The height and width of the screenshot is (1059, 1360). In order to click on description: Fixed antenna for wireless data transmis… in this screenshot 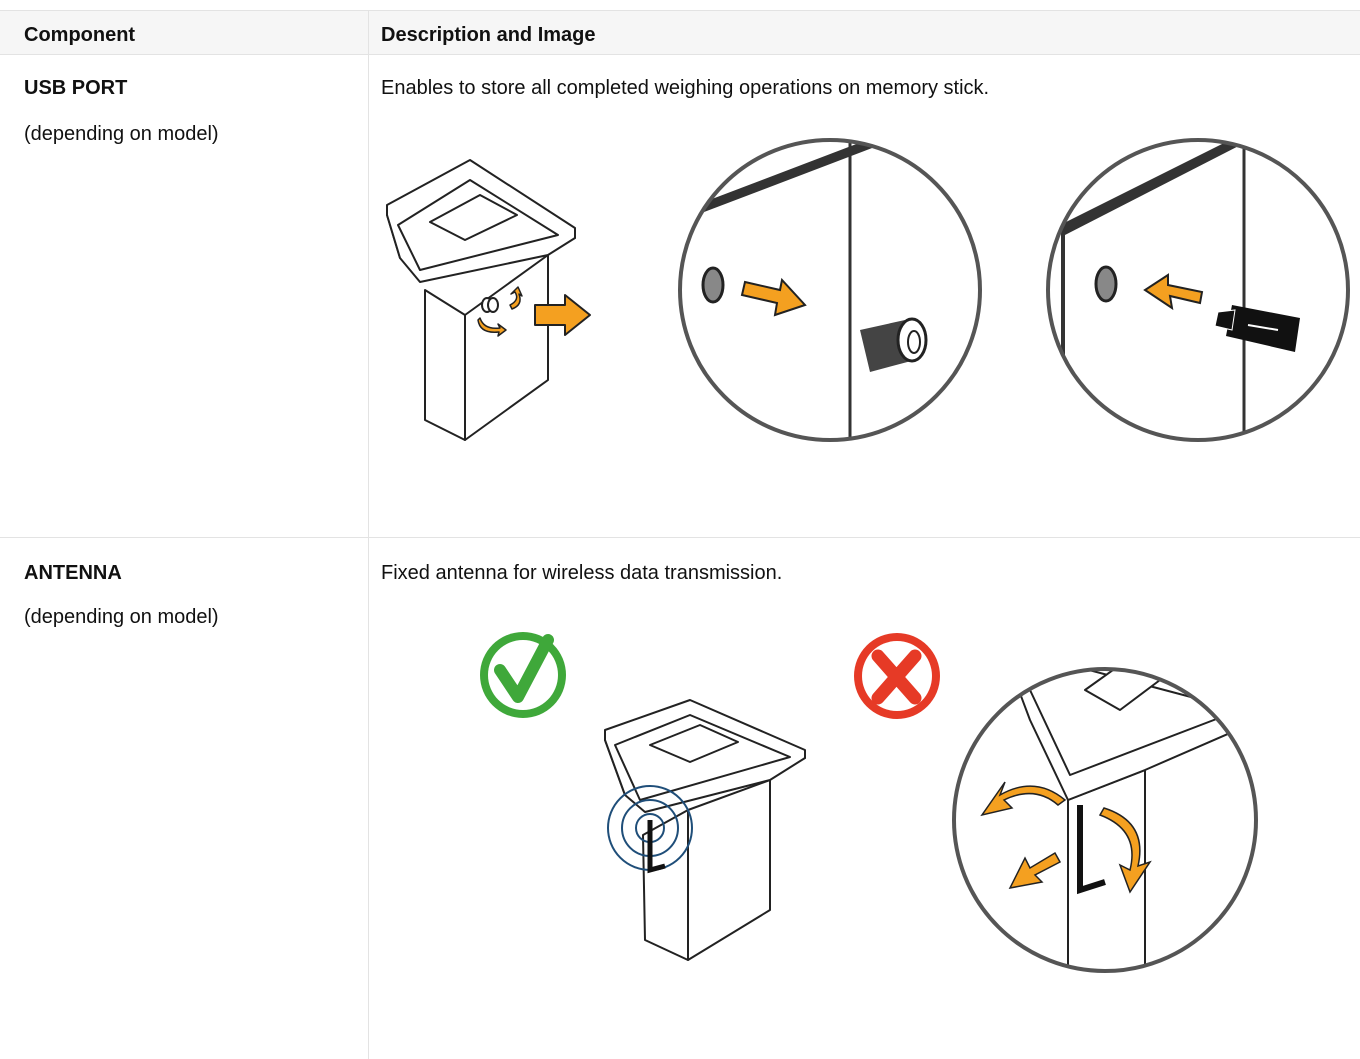, I will do `click(582, 573)`.